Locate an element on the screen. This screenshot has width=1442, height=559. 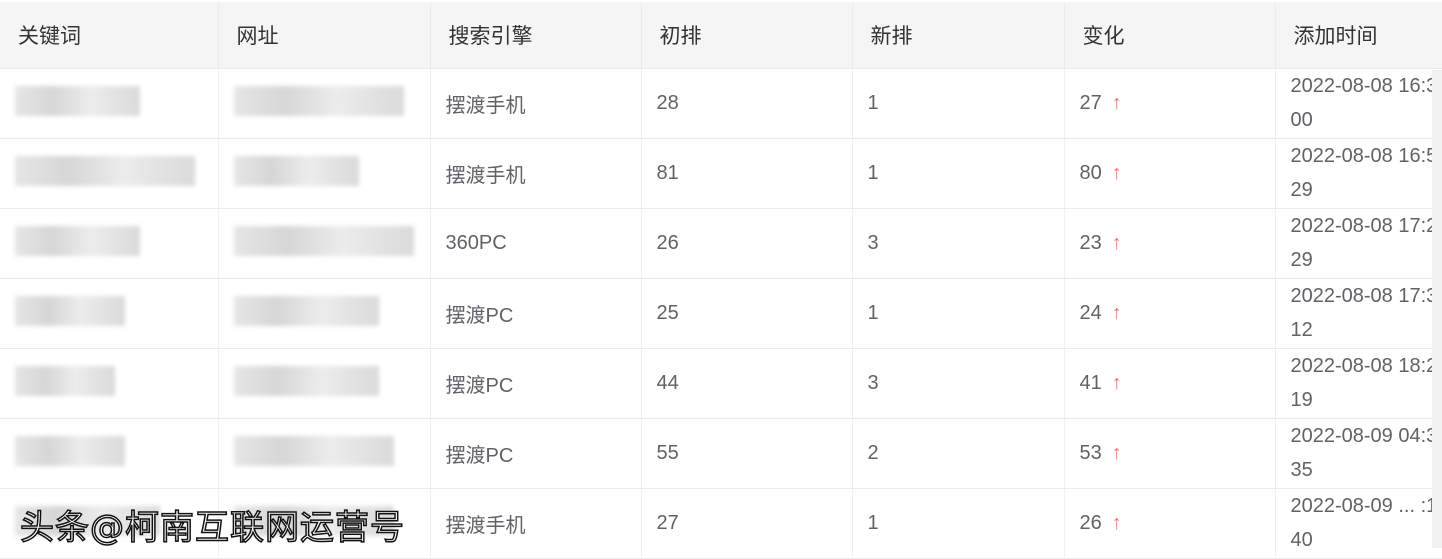
change-cell: 41 ↑ is located at coordinates (1169, 384).